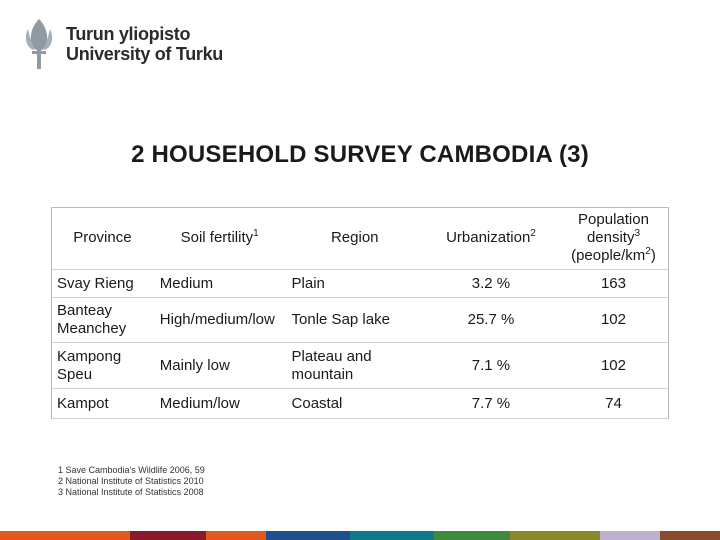  I want to click on cell-region: Coastal, so click(354, 403).